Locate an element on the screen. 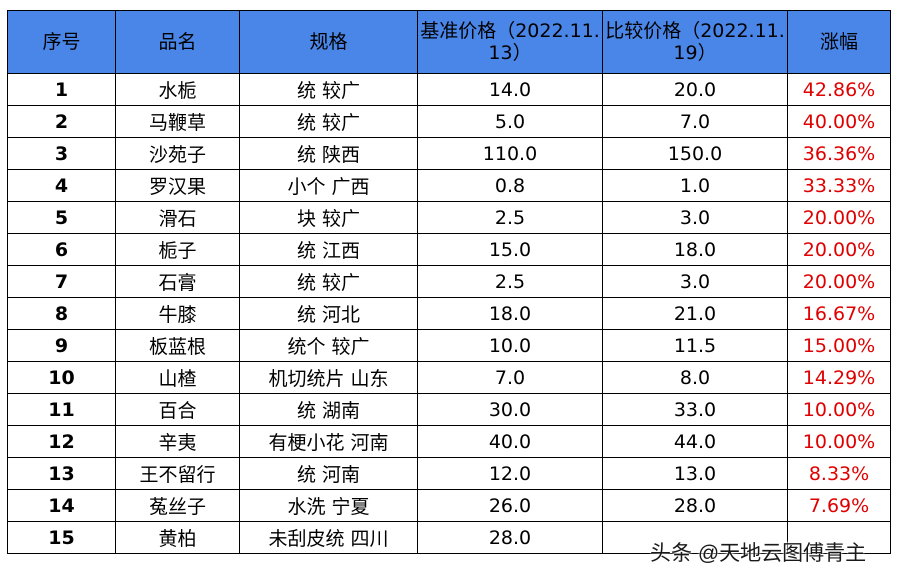  cell-name: 王不留行 is located at coordinates (177, 473).